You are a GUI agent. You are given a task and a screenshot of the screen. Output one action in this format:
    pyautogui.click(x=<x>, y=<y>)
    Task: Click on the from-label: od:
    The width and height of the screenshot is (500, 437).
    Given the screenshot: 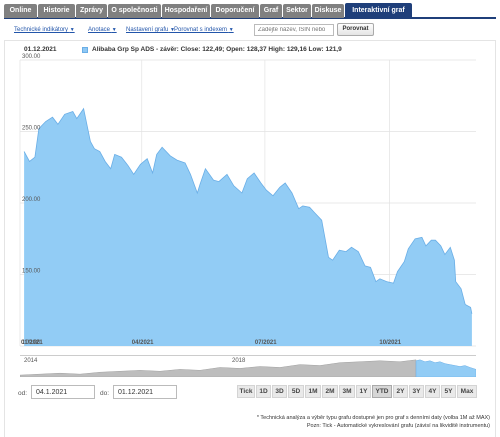 What is the action you would take?
    pyautogui.click(x=23, y=393)
    